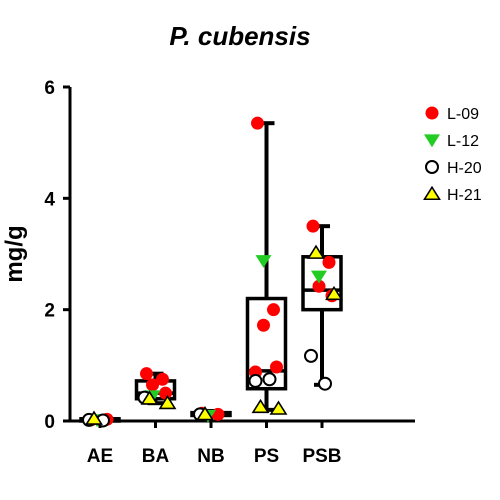  Describe the element at coordinates (49, 199) in the screenshot. I see `y-tick-label: 4` at that location.